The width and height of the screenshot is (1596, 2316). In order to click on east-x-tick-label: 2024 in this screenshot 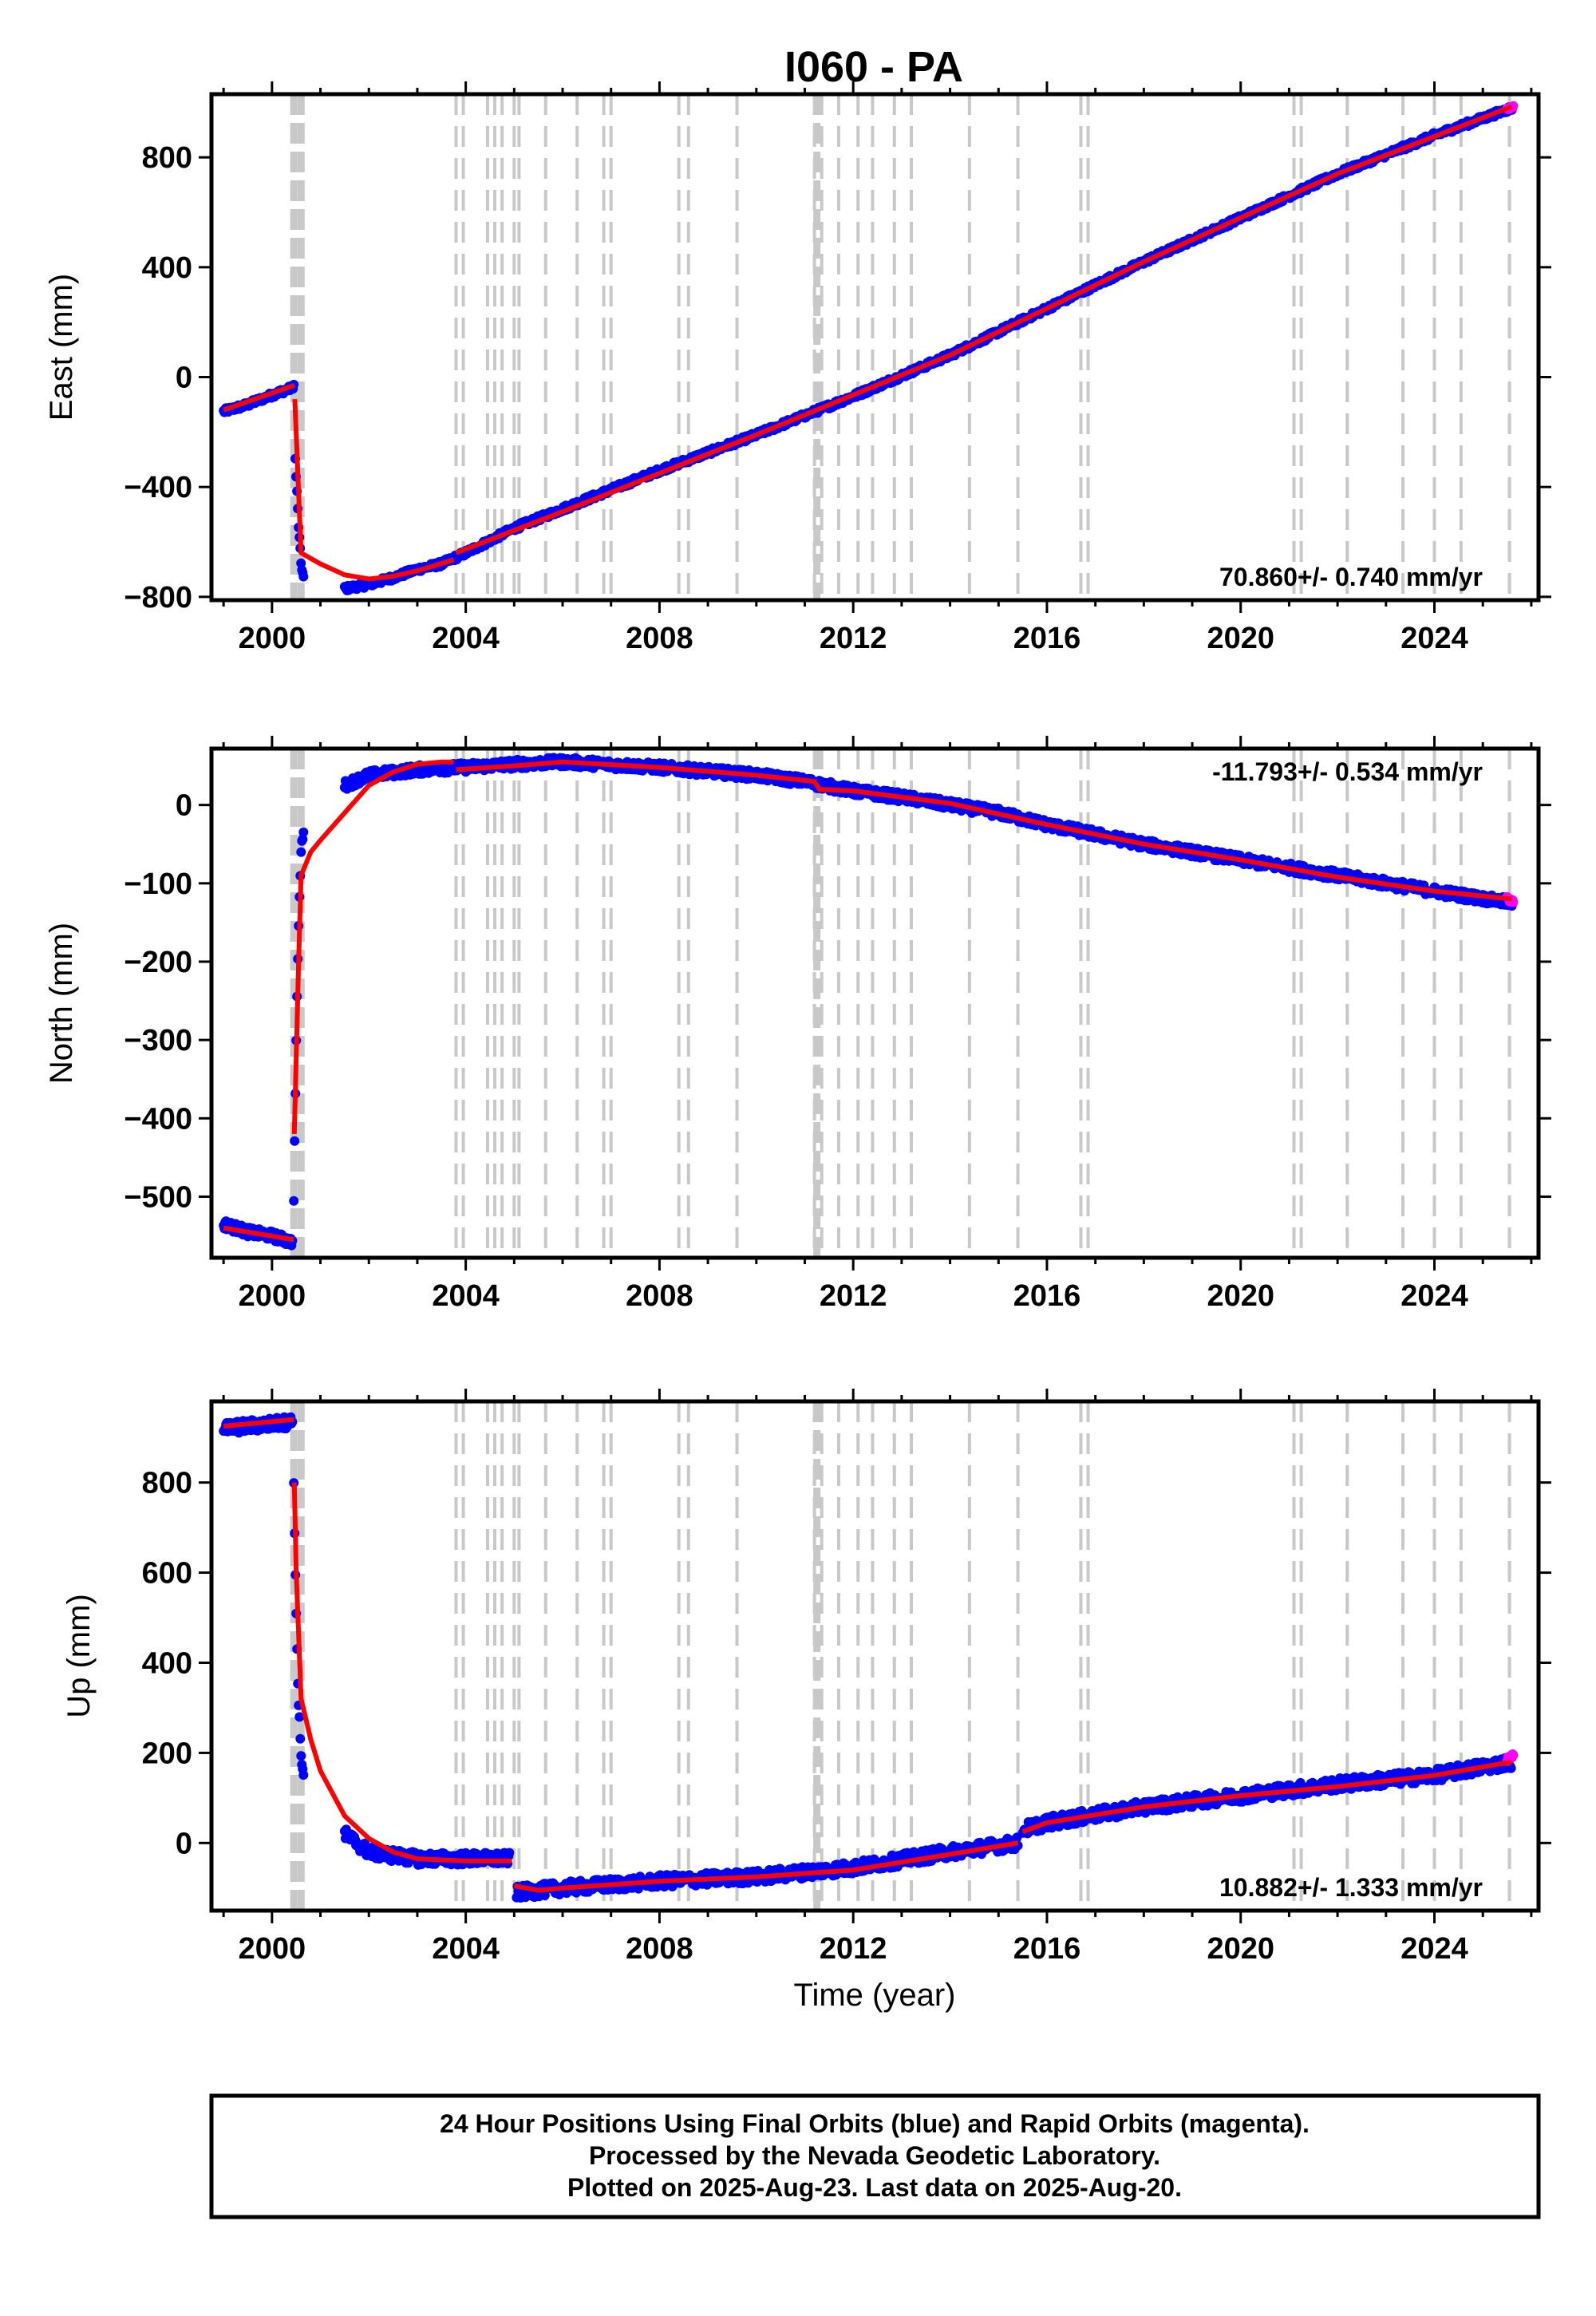, I will do `click(1434, 638)`.